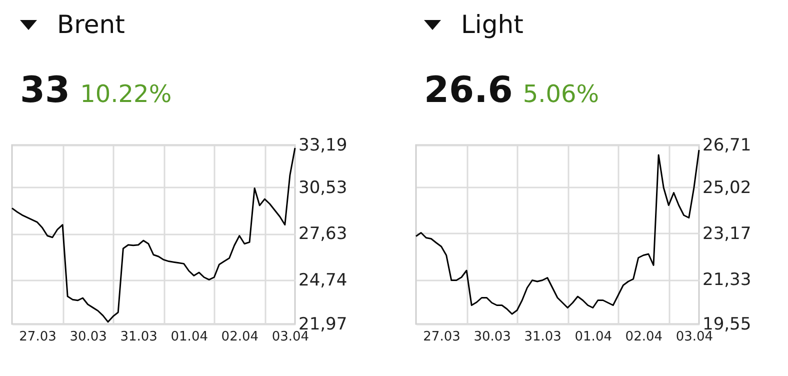 The width and height of the screenshot is (788, 376). I want to click on y-tick-label: 25,02, so click(727, 188).